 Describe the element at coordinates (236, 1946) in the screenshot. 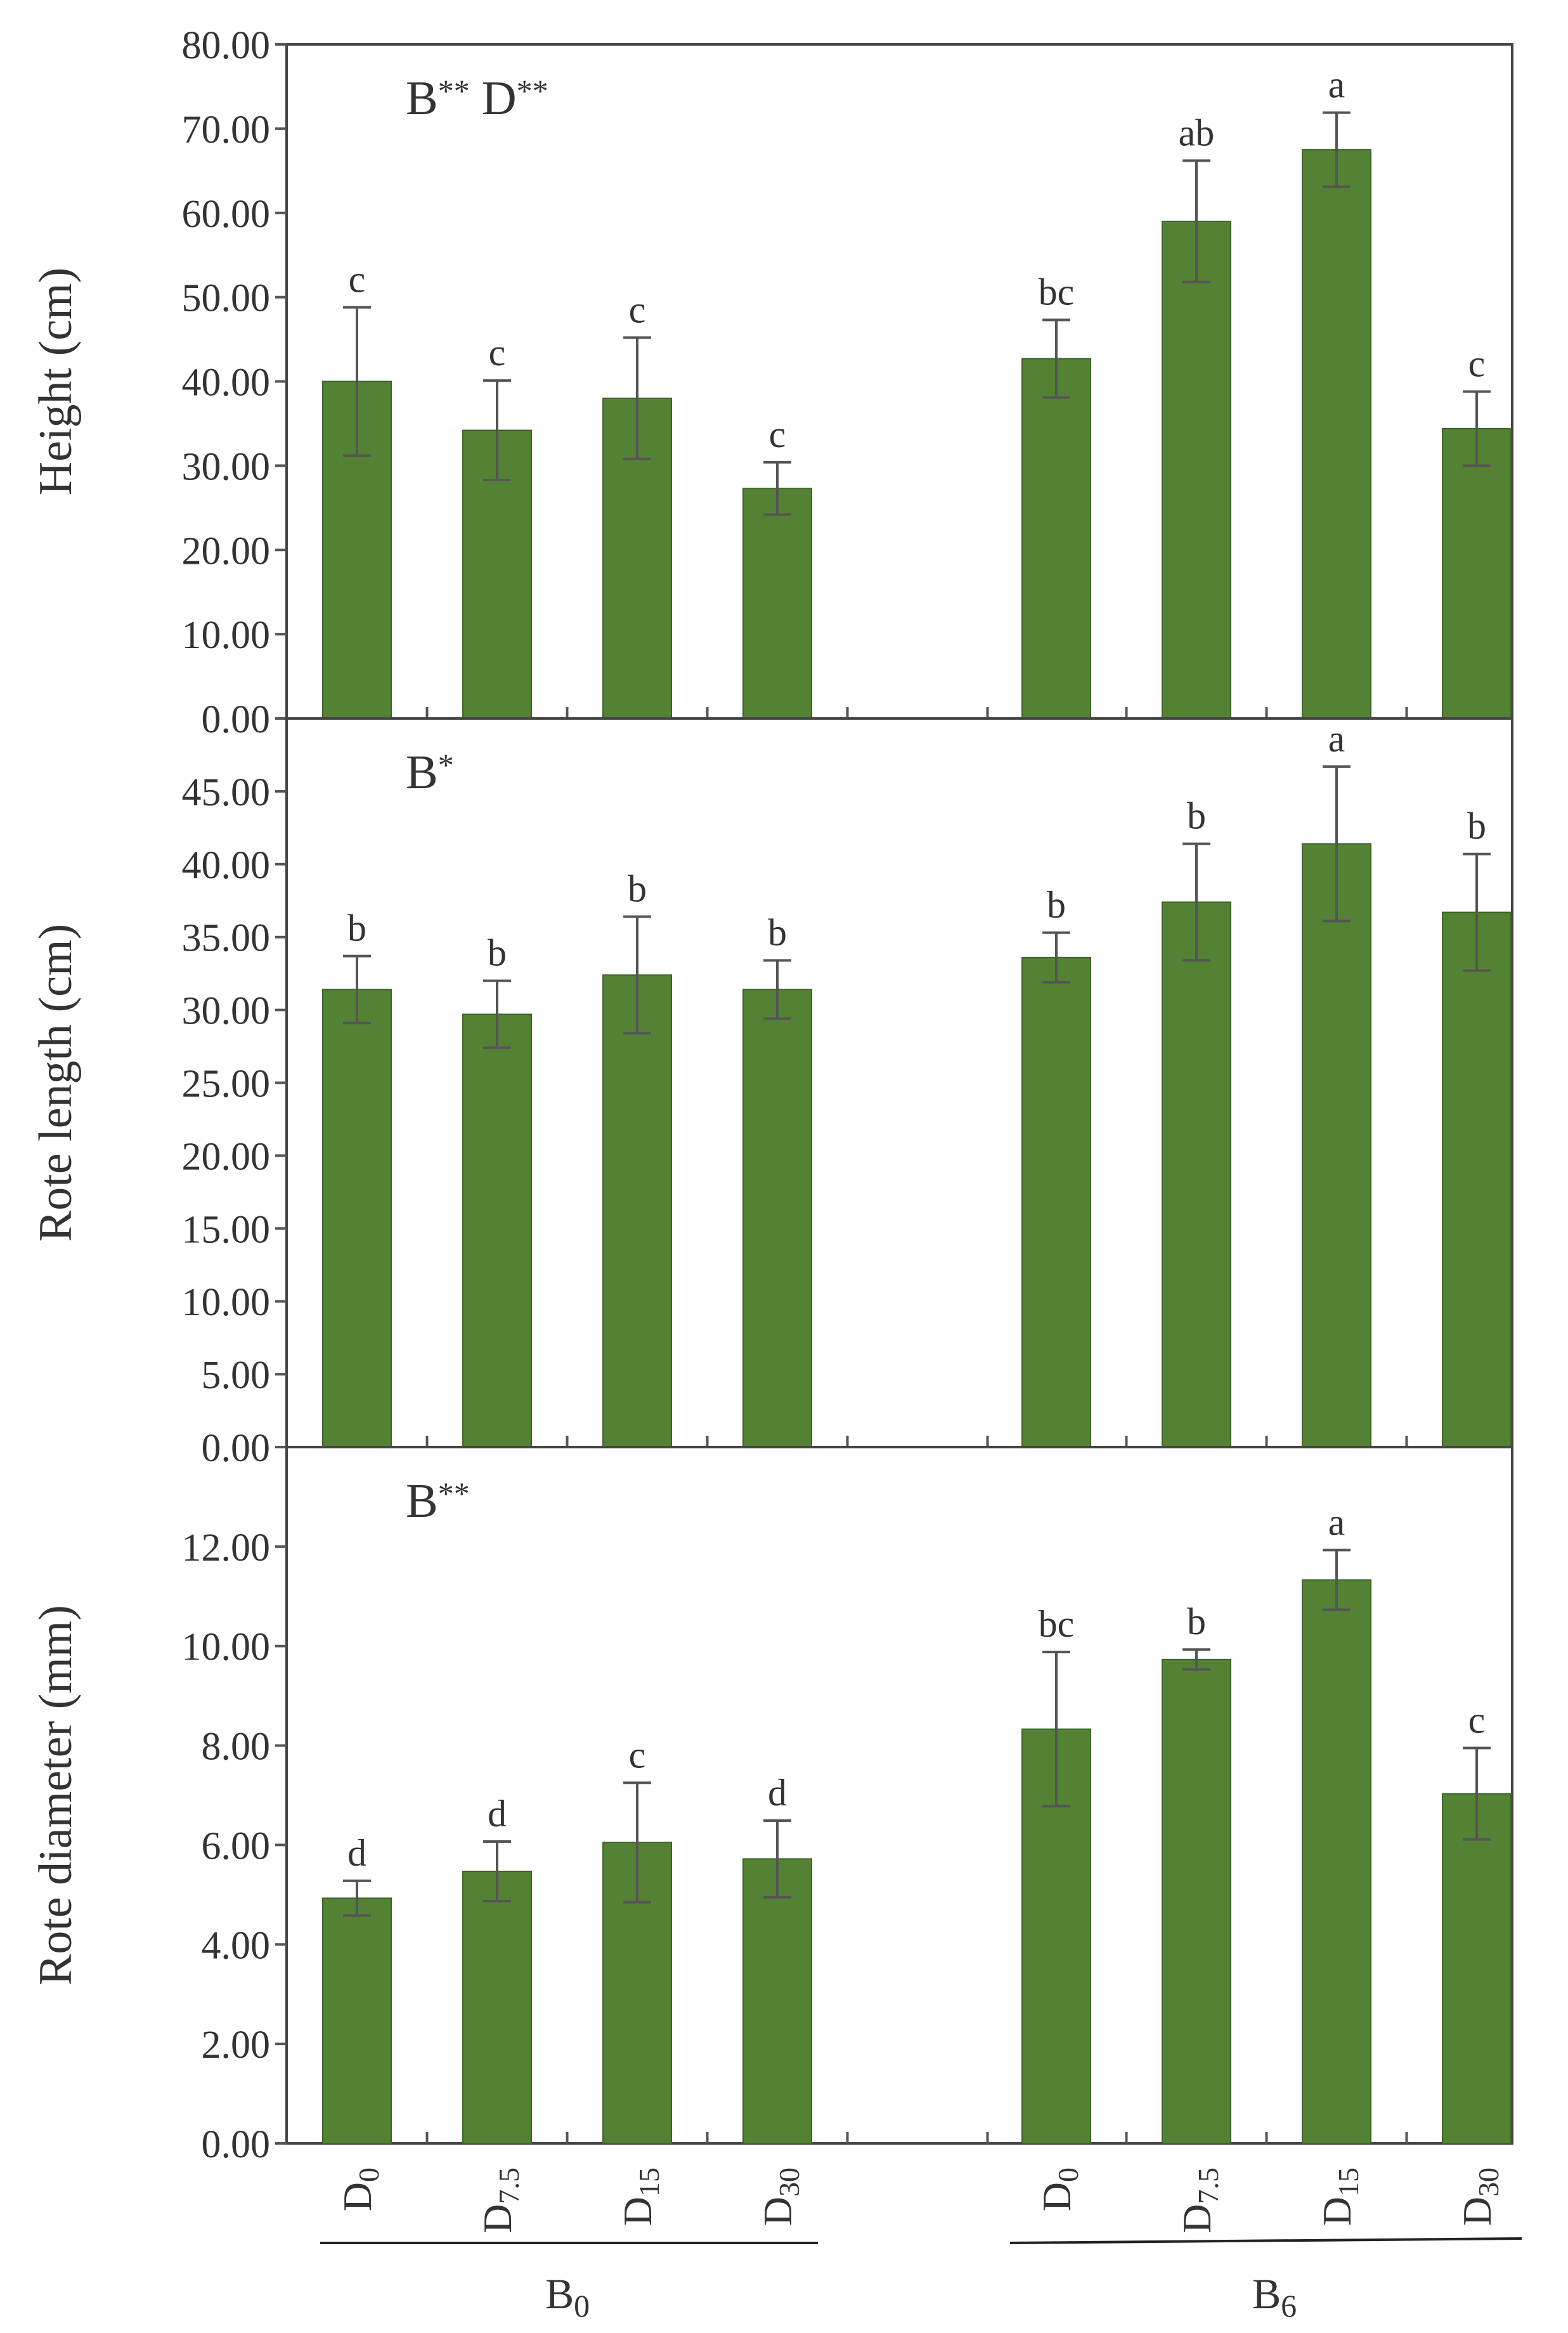

I see `y-tick-label: 4.00` at that location.